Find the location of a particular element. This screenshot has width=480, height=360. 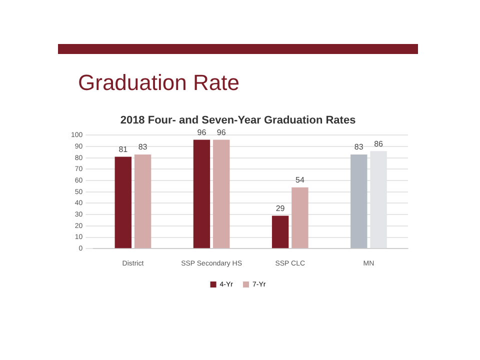

data-label: 29 is located at coordinates (281, 208).